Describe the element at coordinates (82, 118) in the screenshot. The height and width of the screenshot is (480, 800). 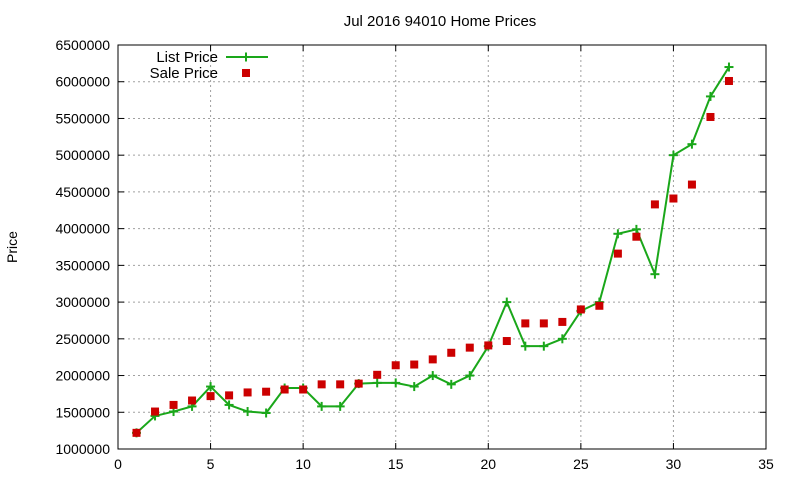
I see `y-tick-label: 5500000` at that location.